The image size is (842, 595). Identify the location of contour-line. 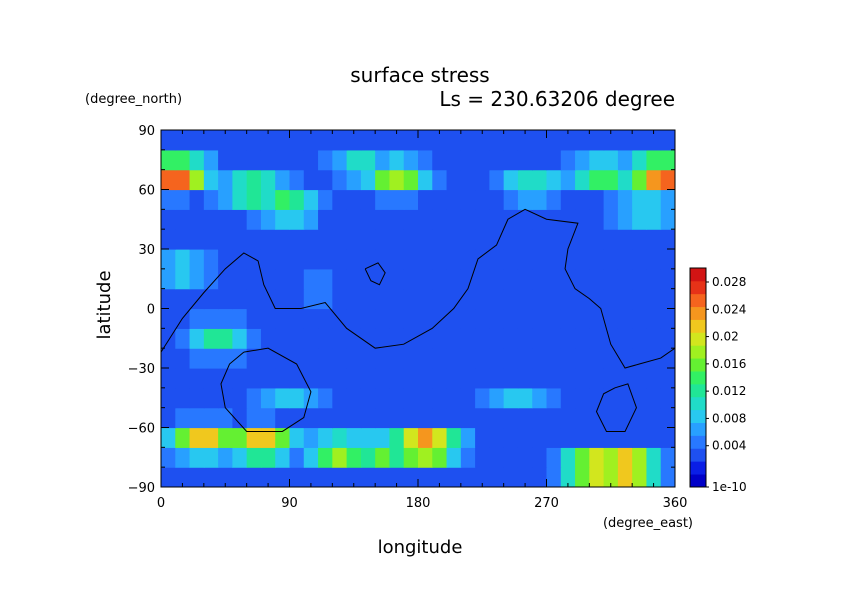
(375, 274).